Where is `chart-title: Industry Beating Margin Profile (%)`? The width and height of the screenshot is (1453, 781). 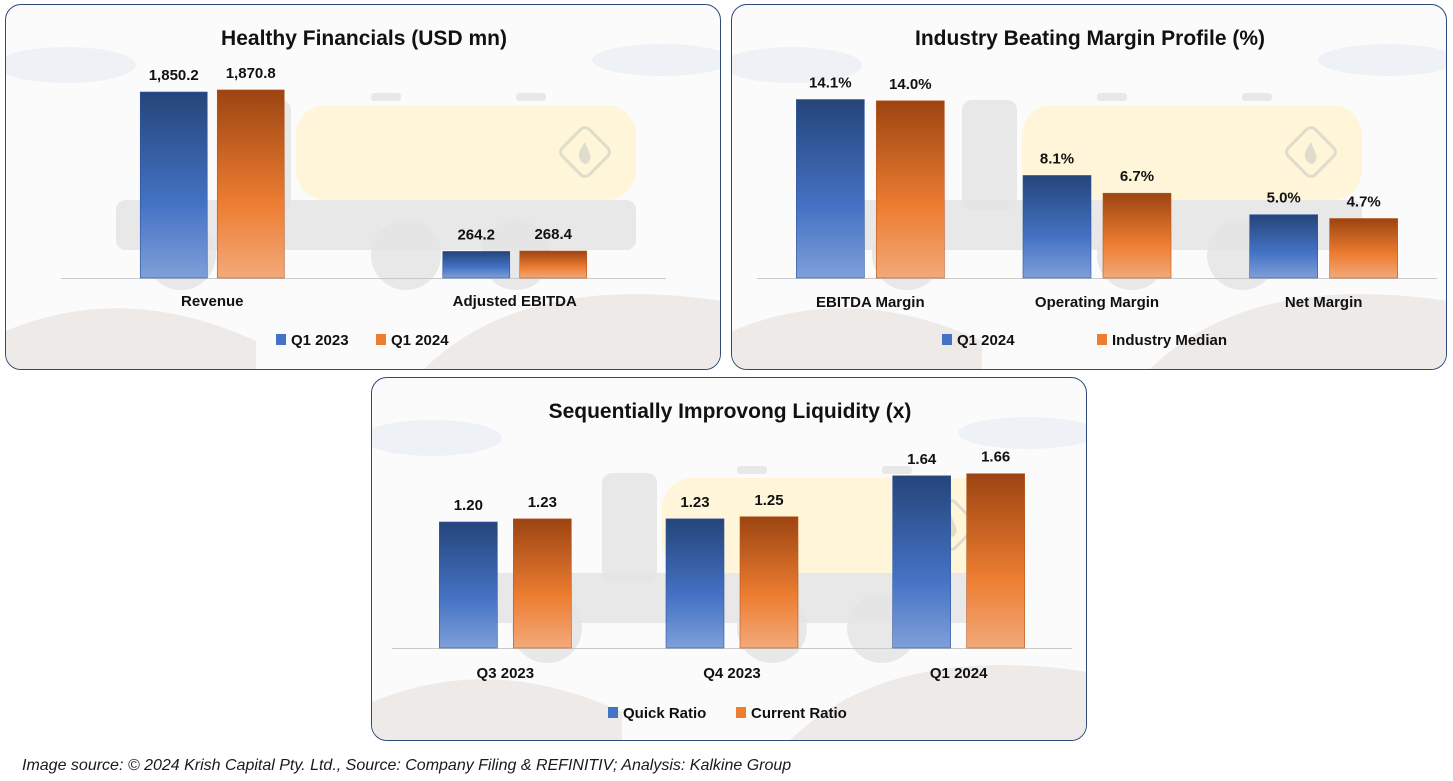
chart-title: Industry Beating Margin Profile (%) is located at coordinates (1090, 38).